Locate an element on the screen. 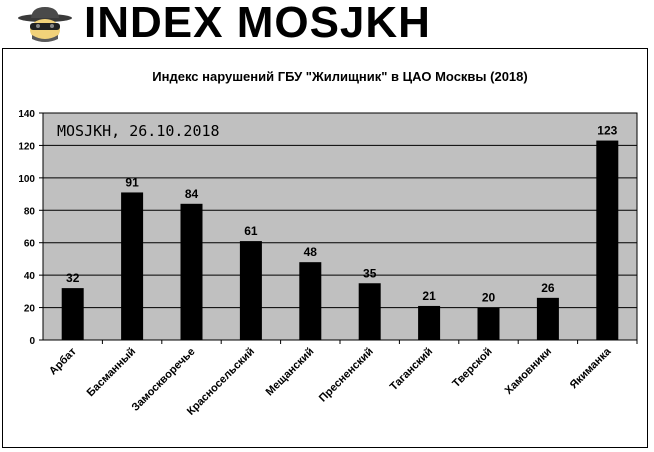 This screenshot has height=452, width=654. y-tick-label: 20 is located at coordinates (30, 309).